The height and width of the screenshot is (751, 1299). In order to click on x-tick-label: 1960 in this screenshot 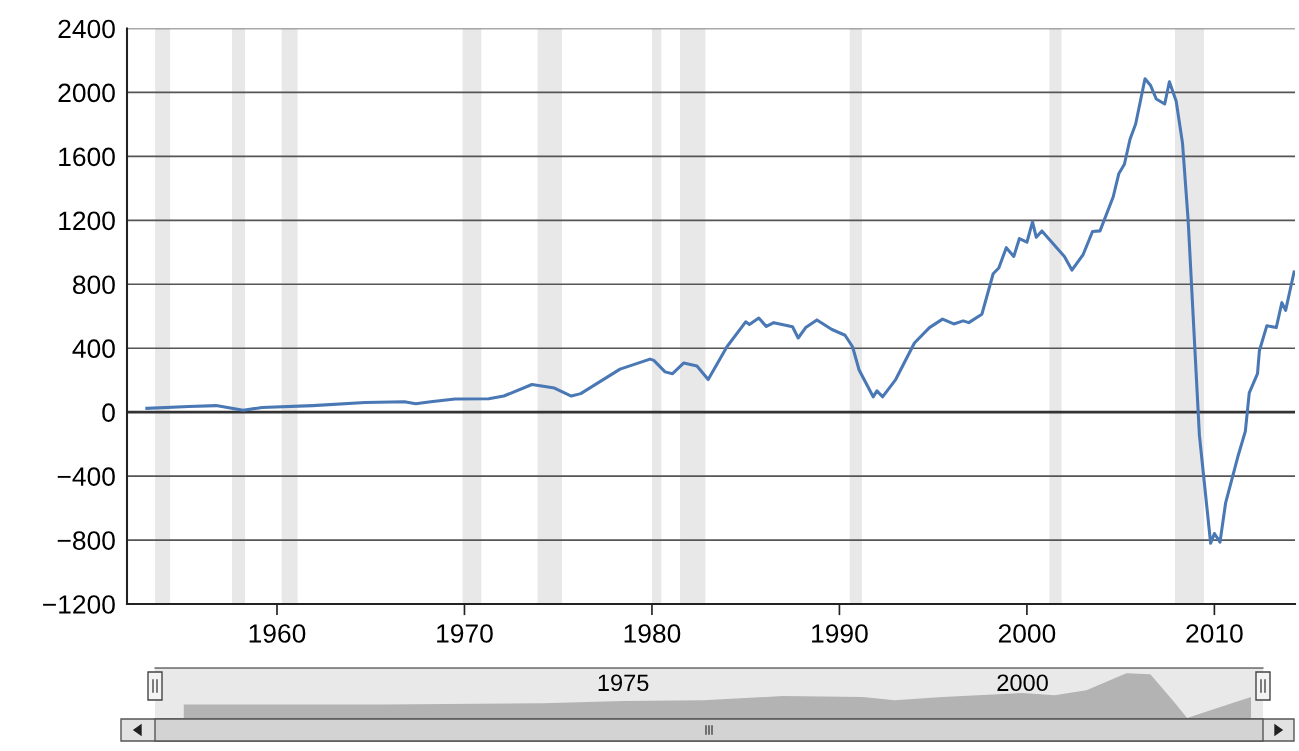, I will do `click(277, 633)`.